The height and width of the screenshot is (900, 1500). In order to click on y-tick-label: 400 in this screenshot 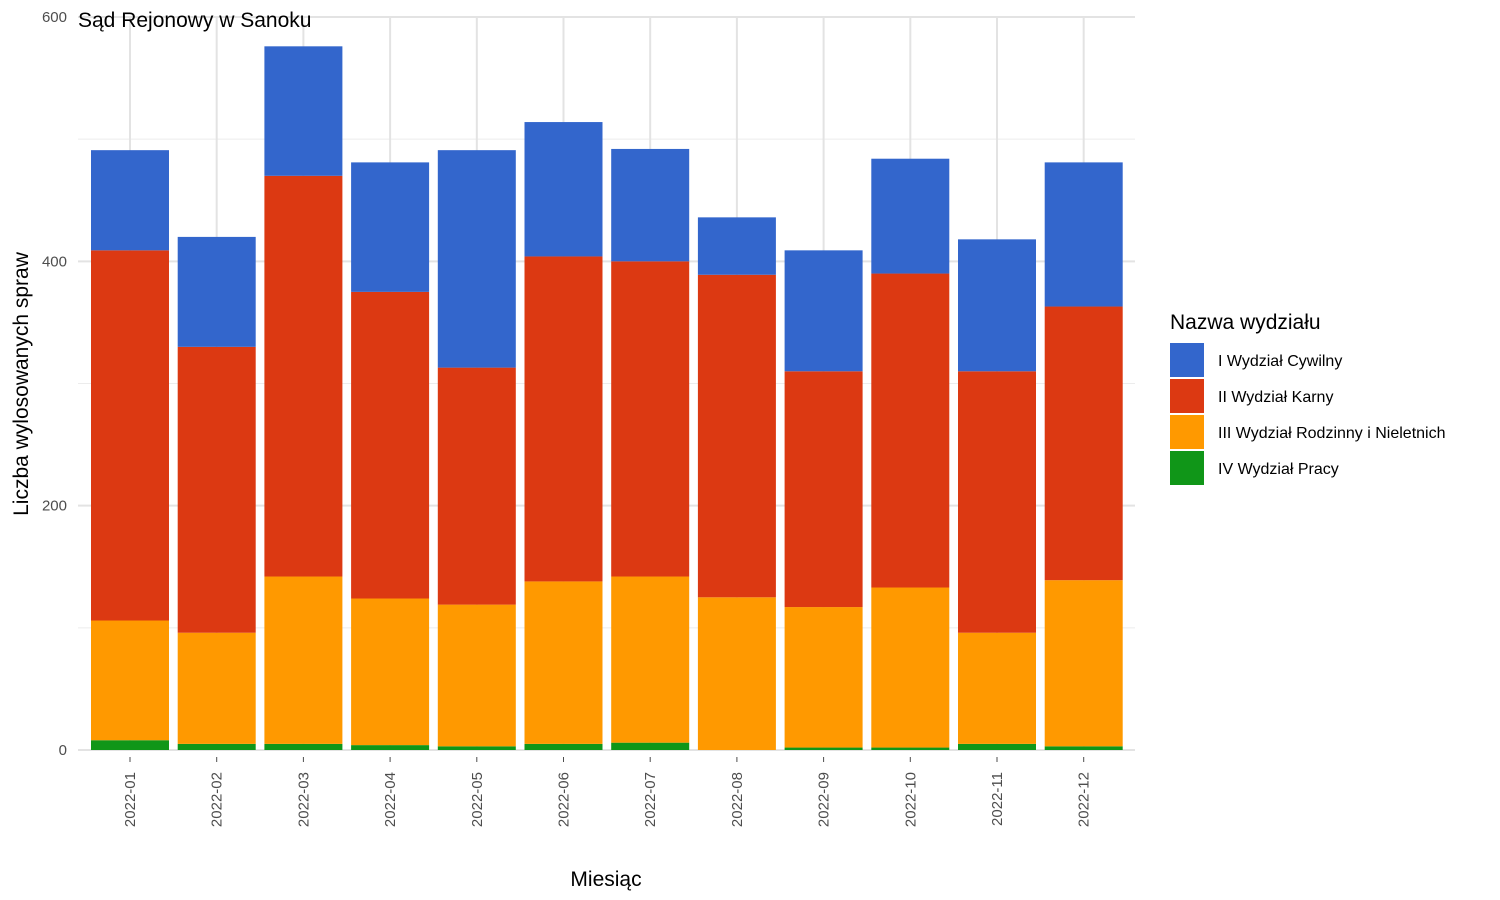, I will do `click(54, 261)`.